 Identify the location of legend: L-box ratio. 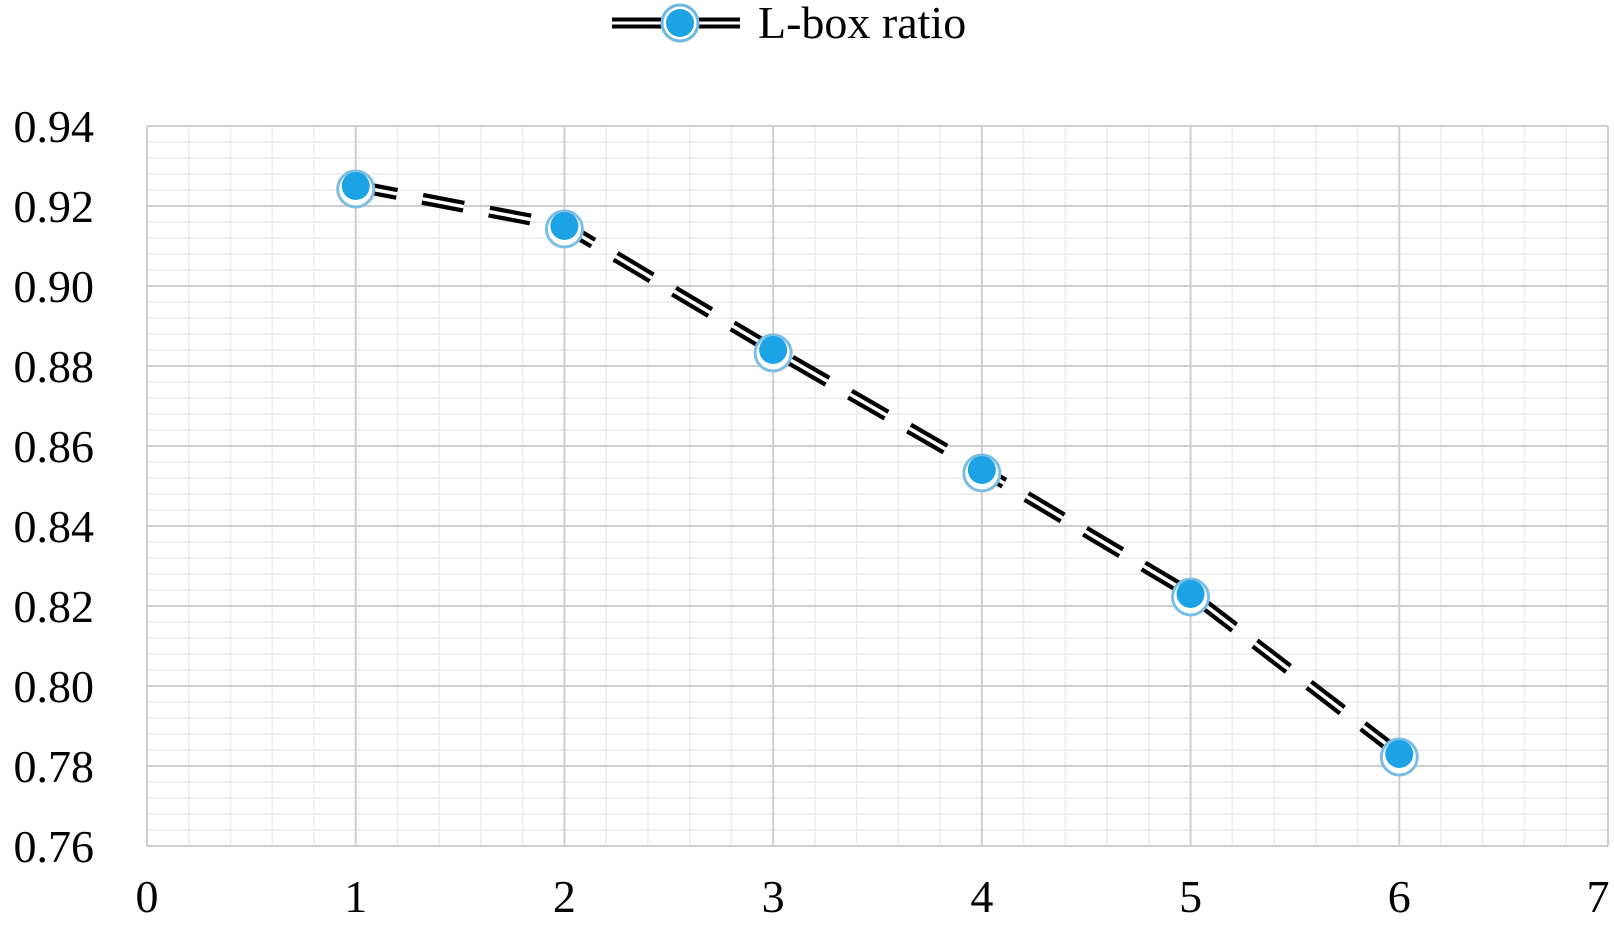
(789, 24).